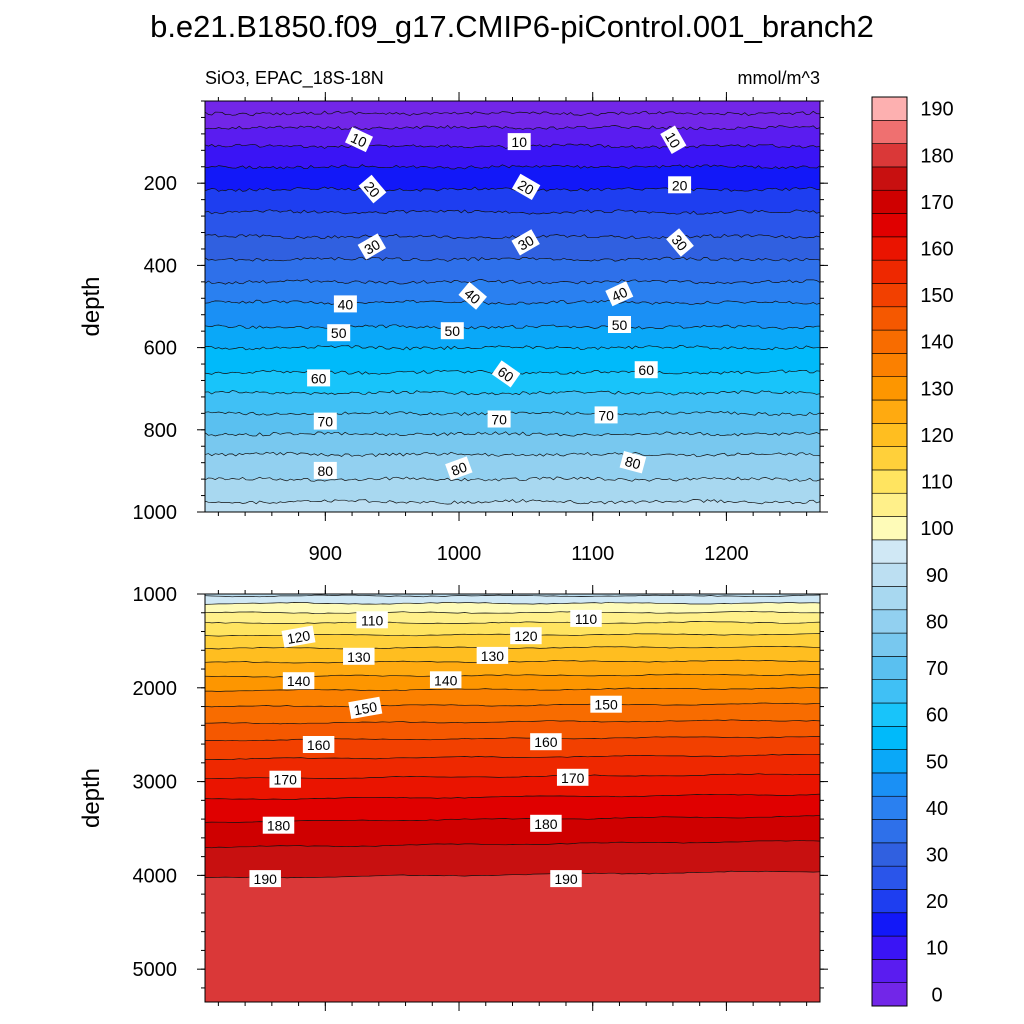  I want to click on upper-contour-label-11: 40, so click(619, 294).